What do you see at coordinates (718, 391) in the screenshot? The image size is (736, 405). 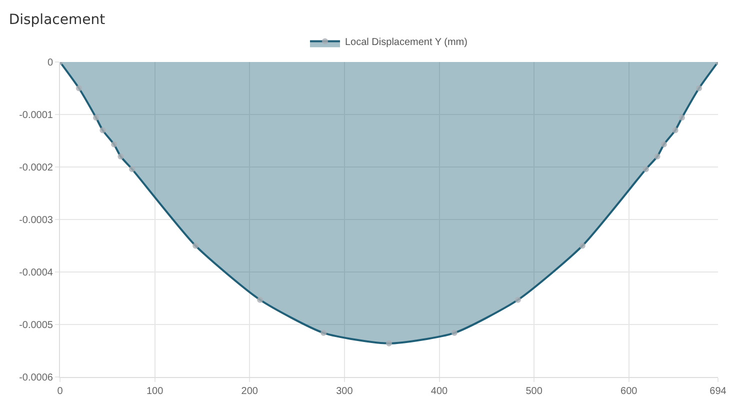 I see `x-tick-label: 694` at bounding box center [718, 391].